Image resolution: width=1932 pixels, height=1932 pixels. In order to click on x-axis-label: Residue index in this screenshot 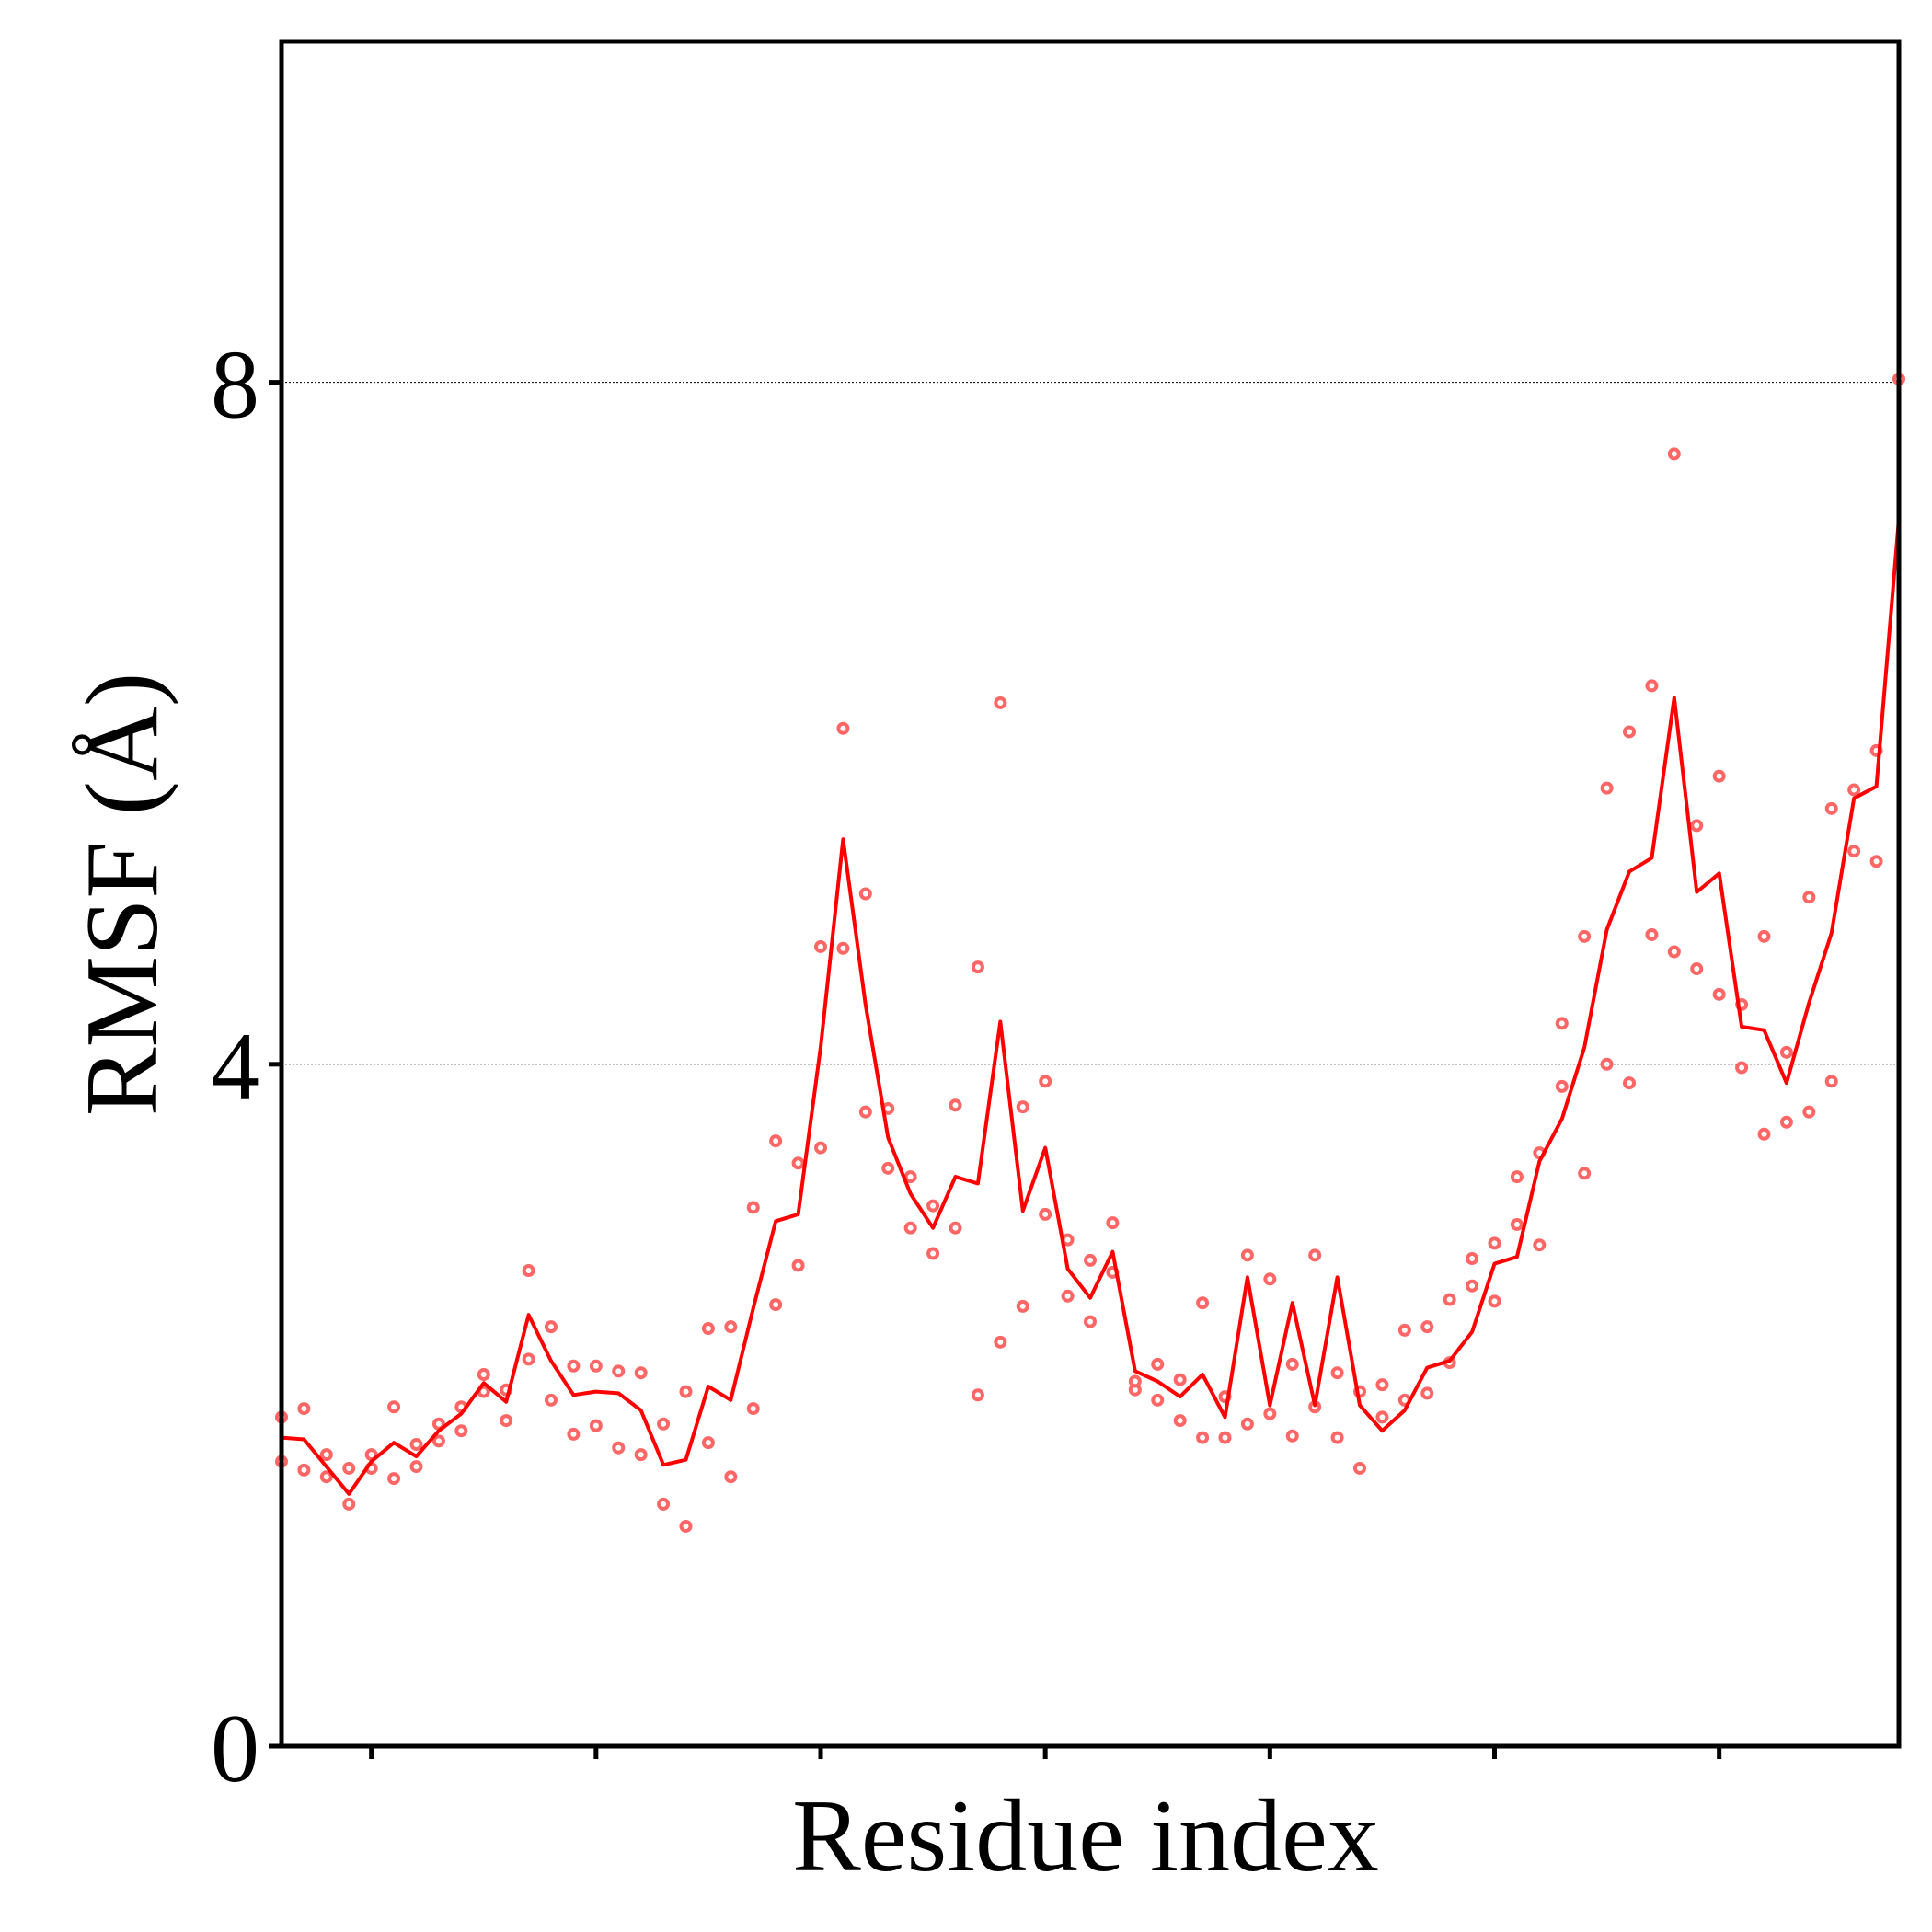, I will do `click(1085, 1836)`.